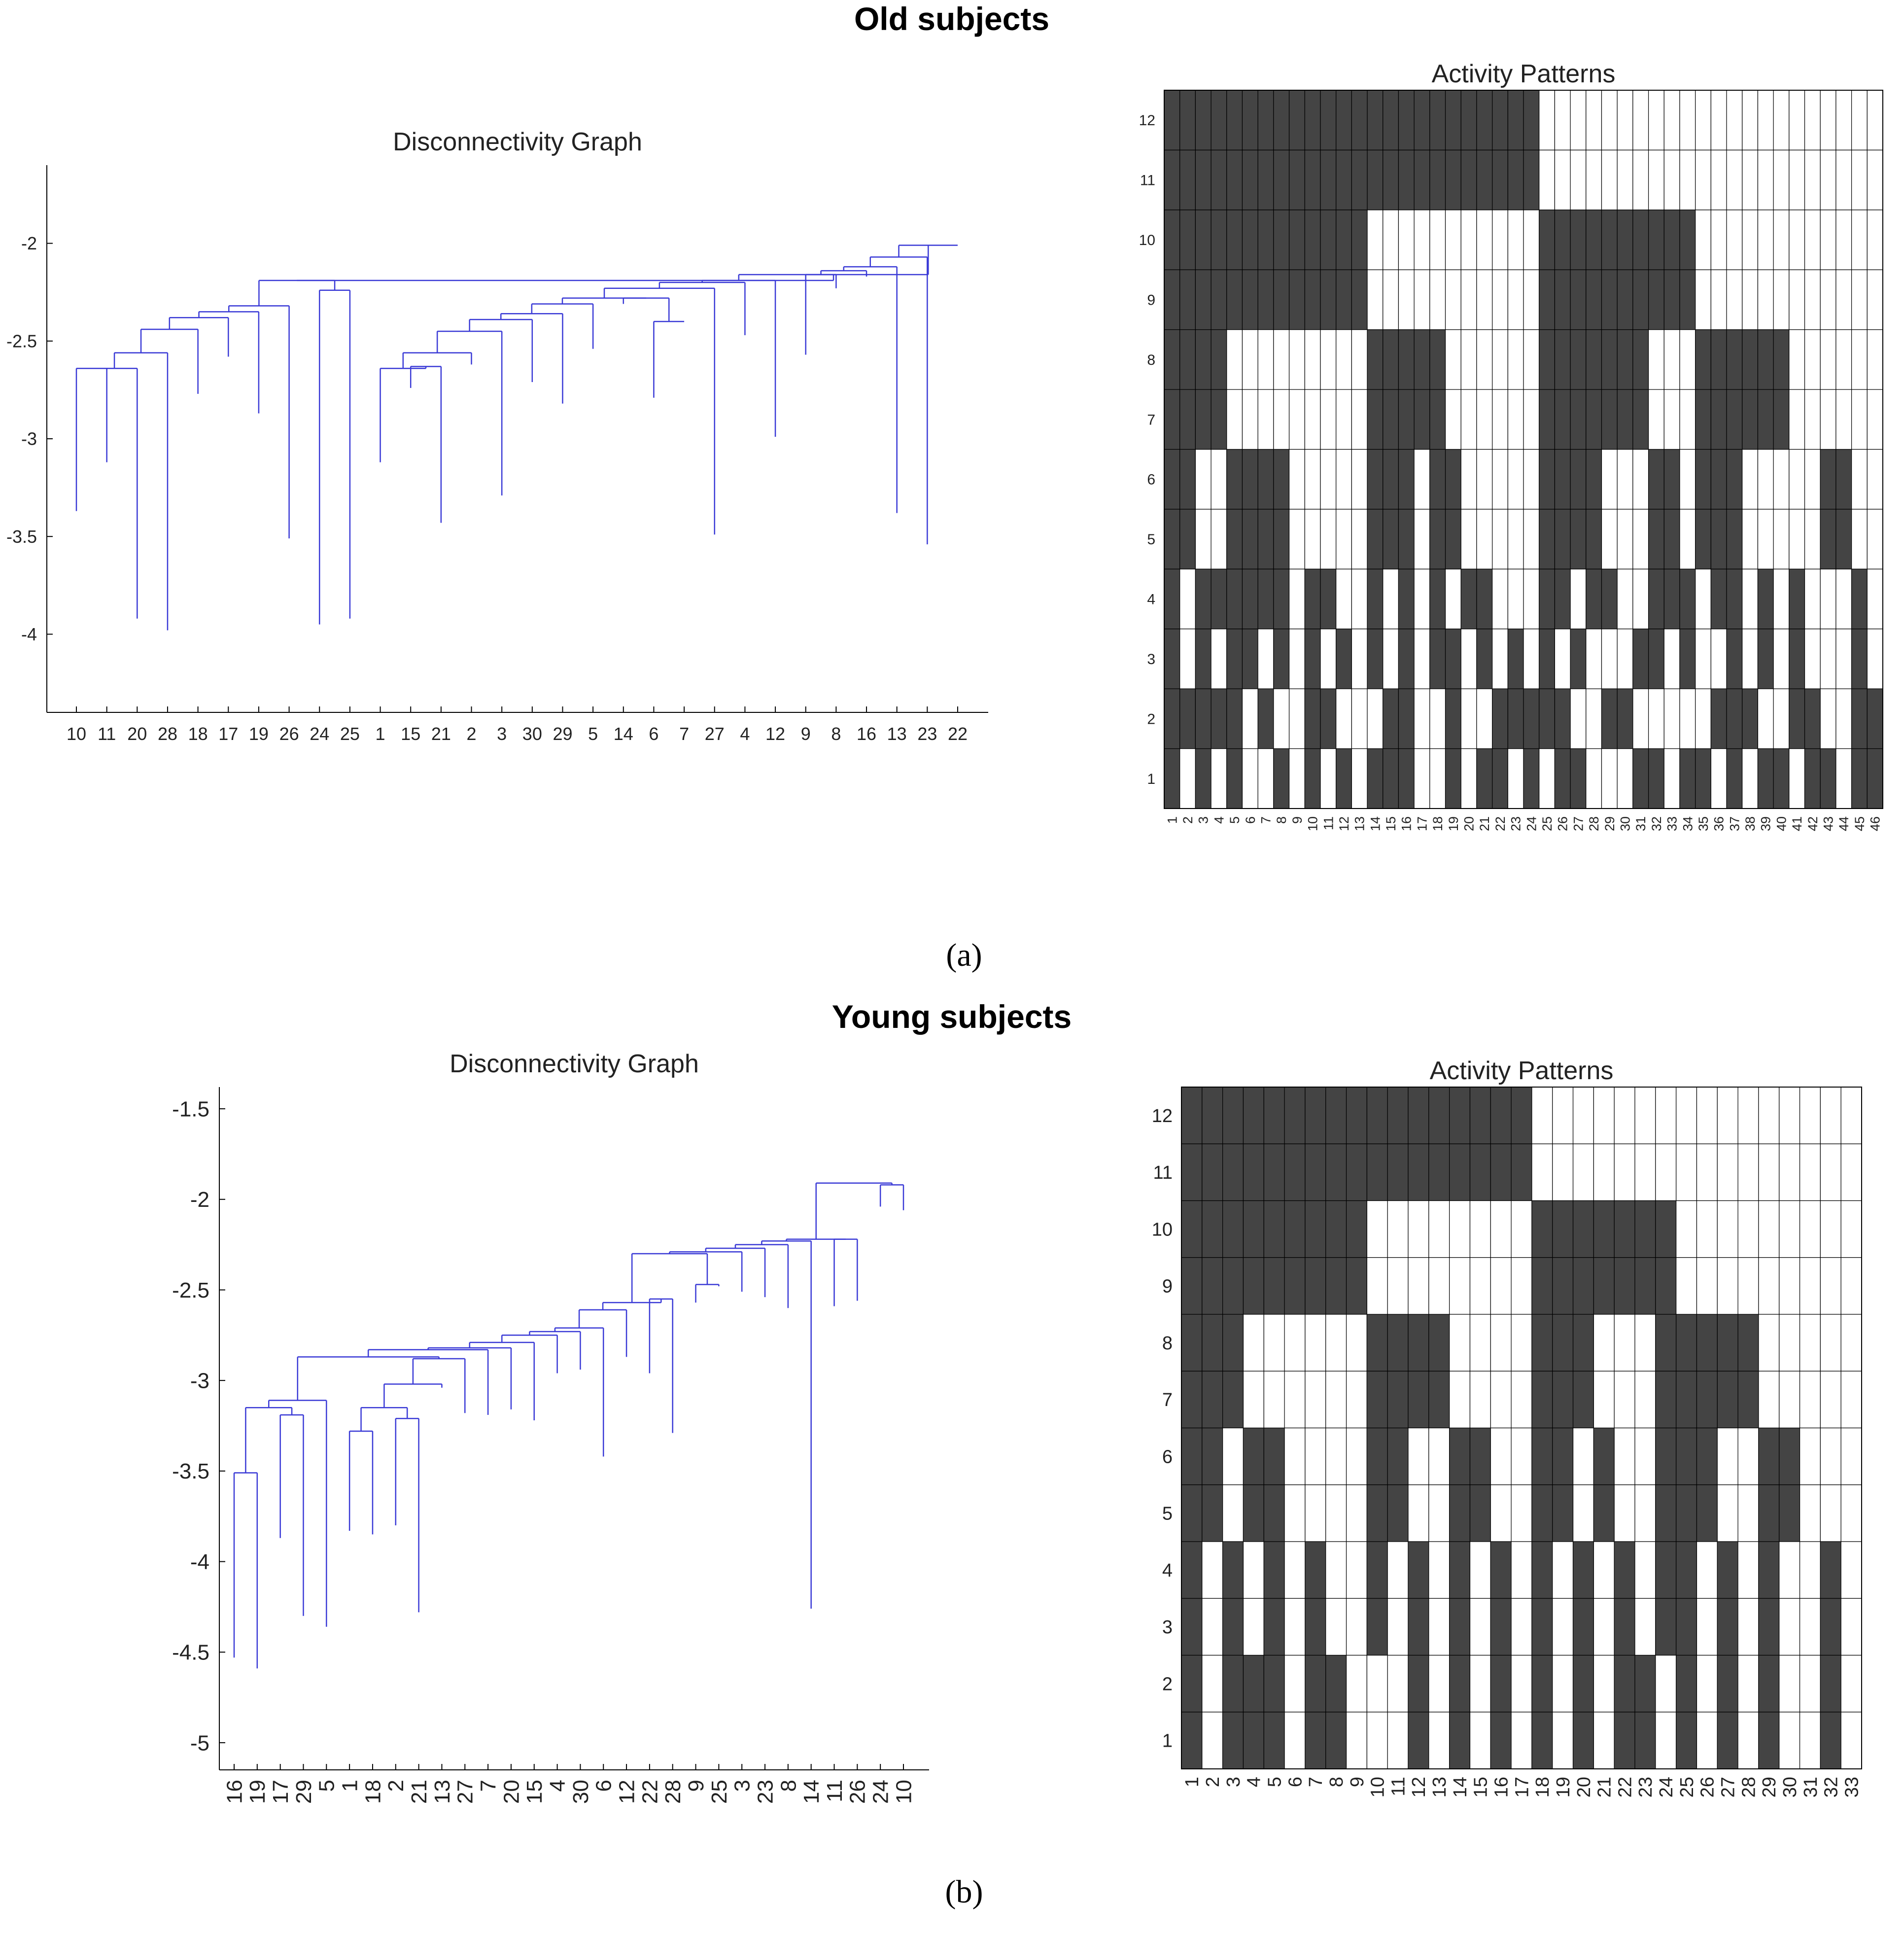 The height and width of the screenshot is (1936, 1904). I want to click on column-label: 27, so click(1728, 1787).